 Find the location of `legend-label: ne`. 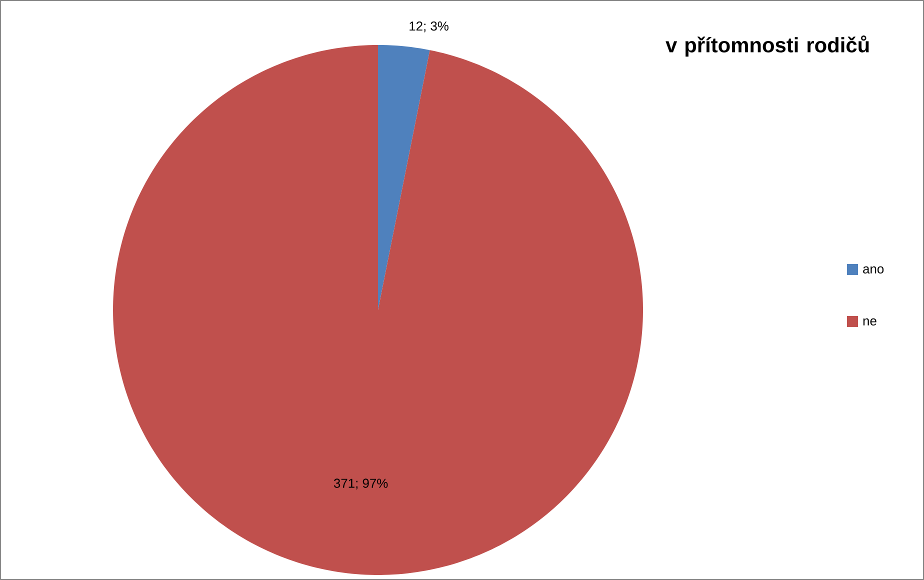

legend-label: ne is located at coordinates (869, 322).